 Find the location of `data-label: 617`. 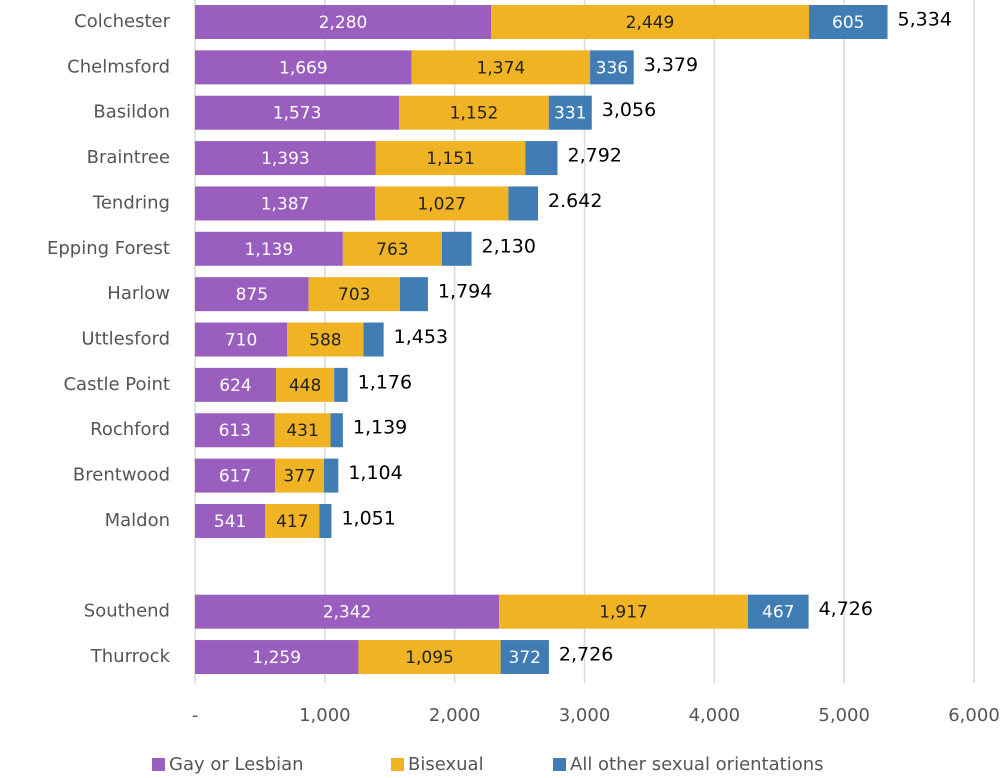

data-label: 617 is located at coordinates (235, 477).